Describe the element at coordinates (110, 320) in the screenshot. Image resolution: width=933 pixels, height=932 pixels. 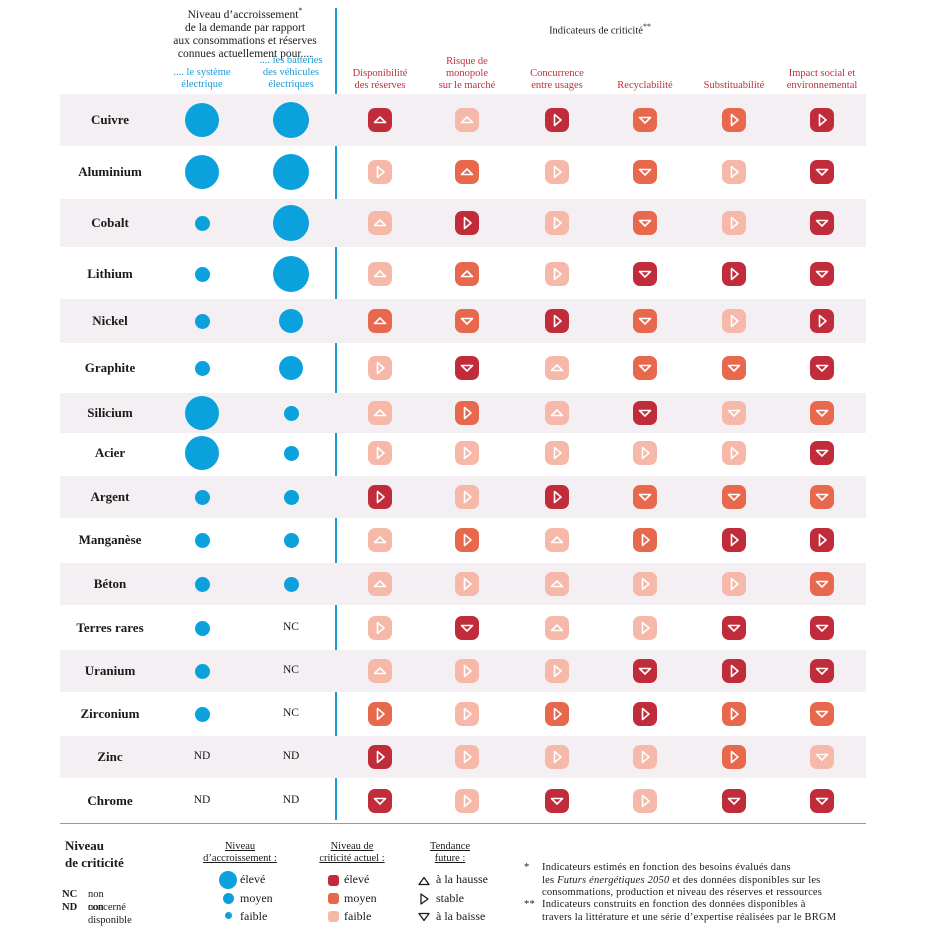
I see `material-label: Nickel` at that location.